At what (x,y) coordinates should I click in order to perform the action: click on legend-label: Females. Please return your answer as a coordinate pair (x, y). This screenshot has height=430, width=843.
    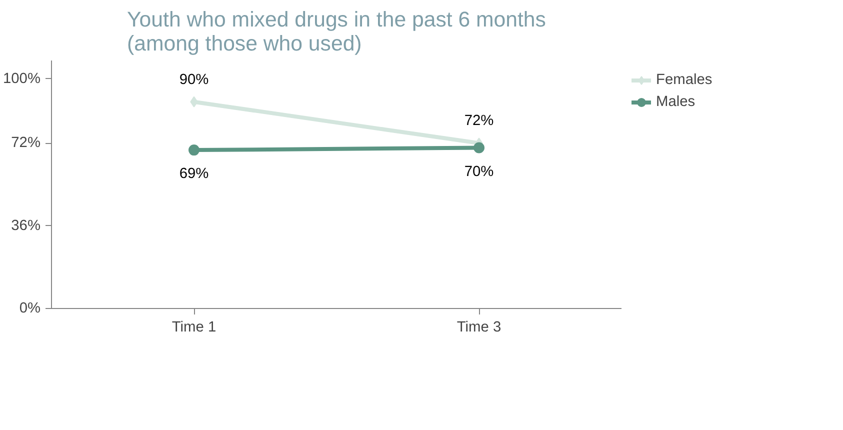
    Looking at the image, I should click on (684, 80).